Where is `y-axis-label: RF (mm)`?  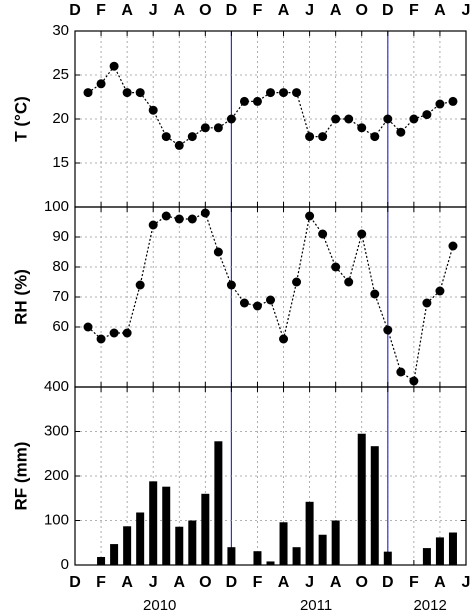 y-axis-label: RF (mm) is located at coordinates (20, 476).